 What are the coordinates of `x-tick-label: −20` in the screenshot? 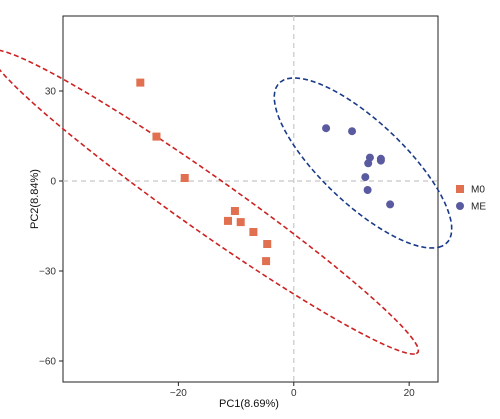 It's located at (178, 393).